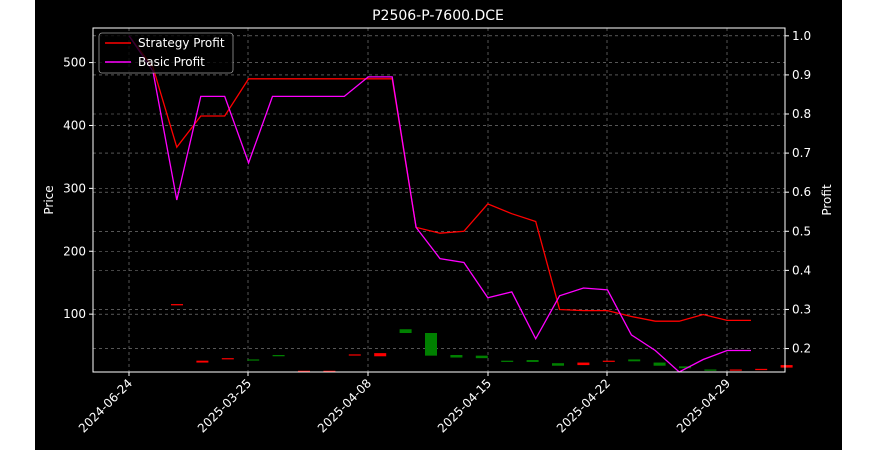  What do you see at coordinates (74, 125) in the screenshot?
I see `left-tick-label-400: 400` at bounding box center [74, 125].